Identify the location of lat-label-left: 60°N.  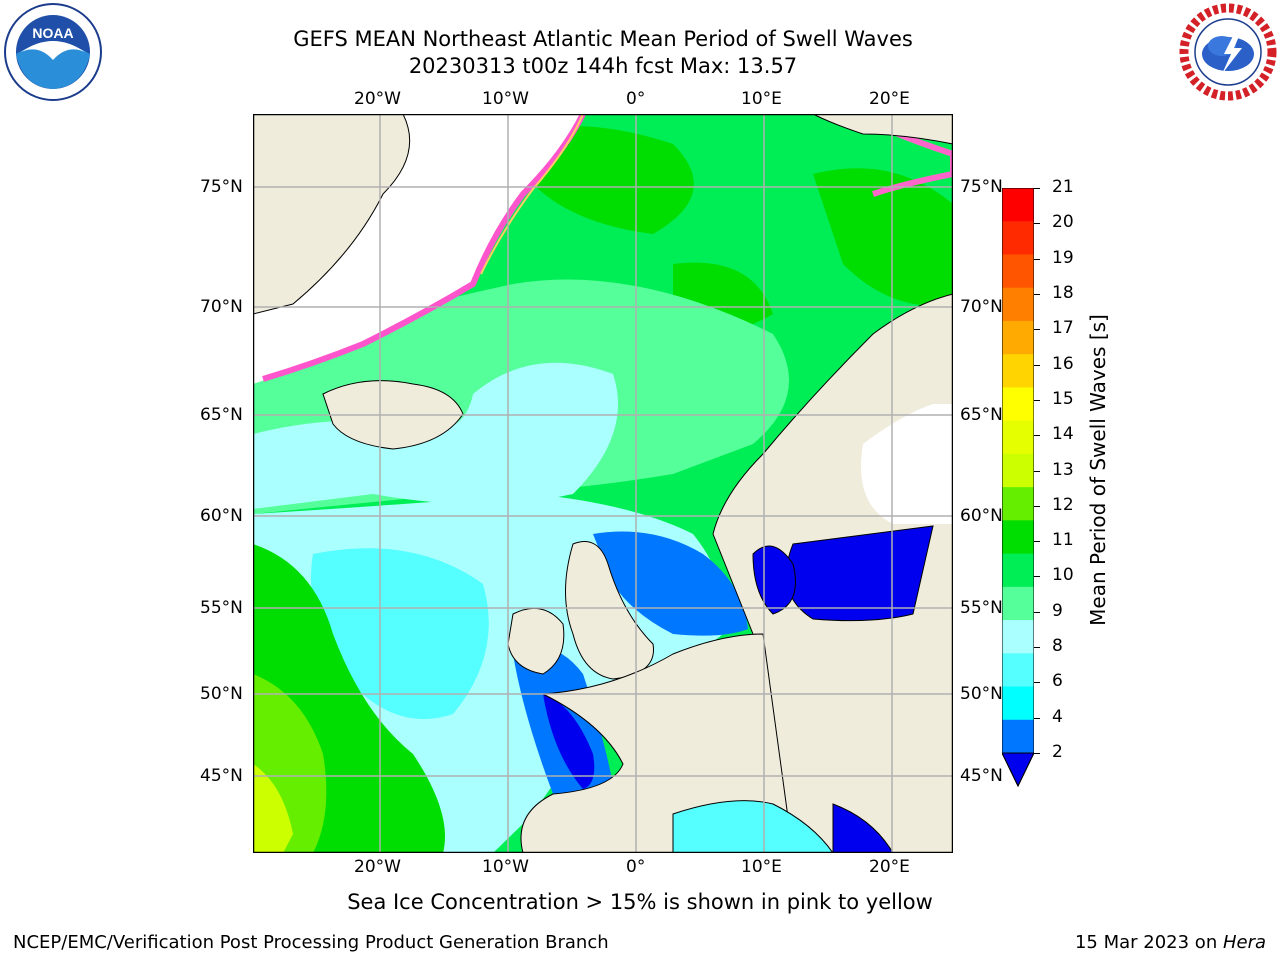
(221, 516).